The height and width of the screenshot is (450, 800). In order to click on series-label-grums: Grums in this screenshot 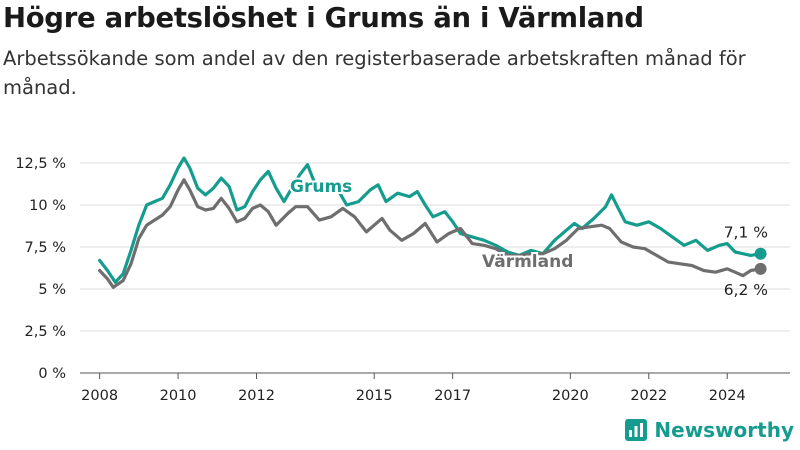, I will do `click(321, 187)`.